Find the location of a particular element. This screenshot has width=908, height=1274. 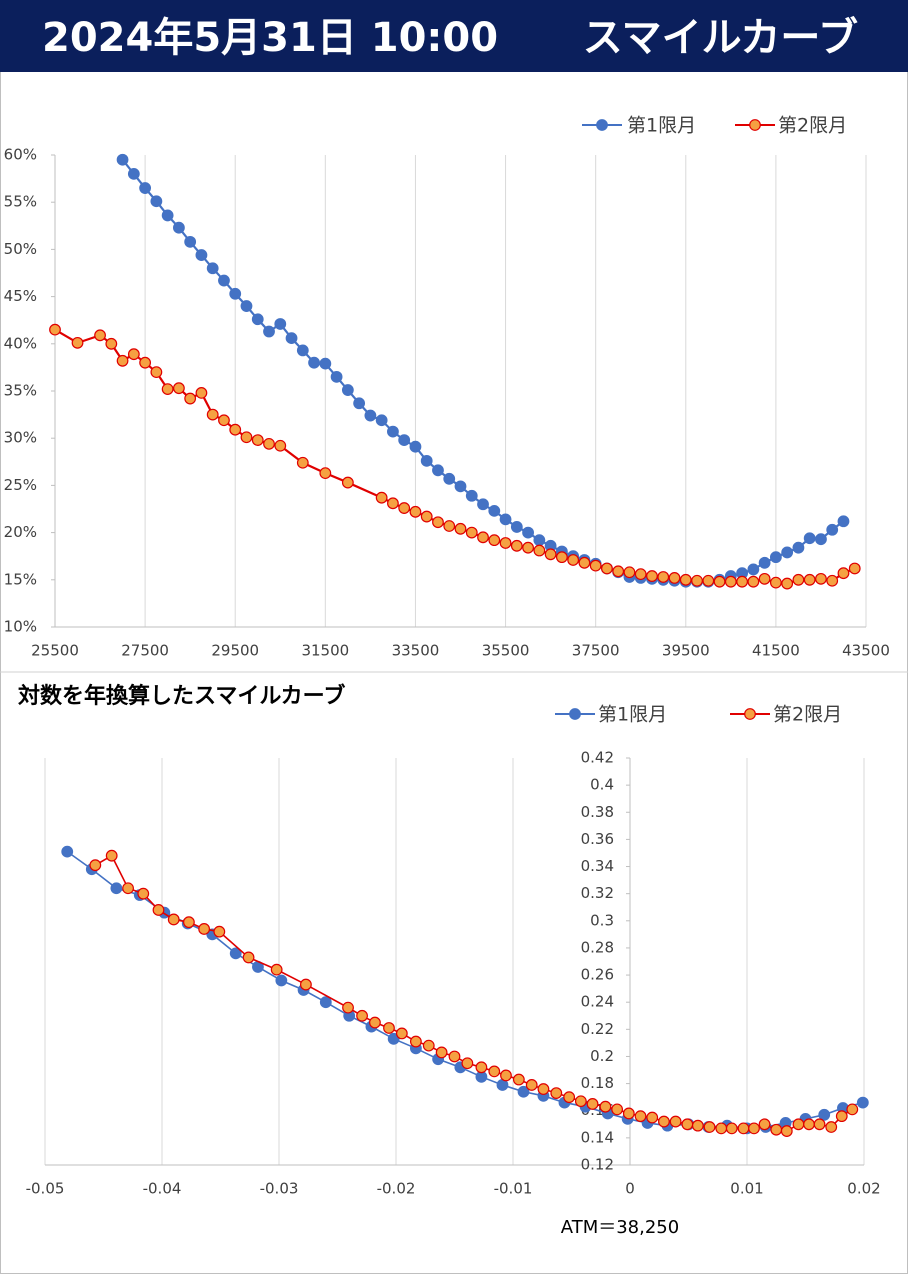

y-tick-label: 0.22 is located at coordinates (597, 1029).